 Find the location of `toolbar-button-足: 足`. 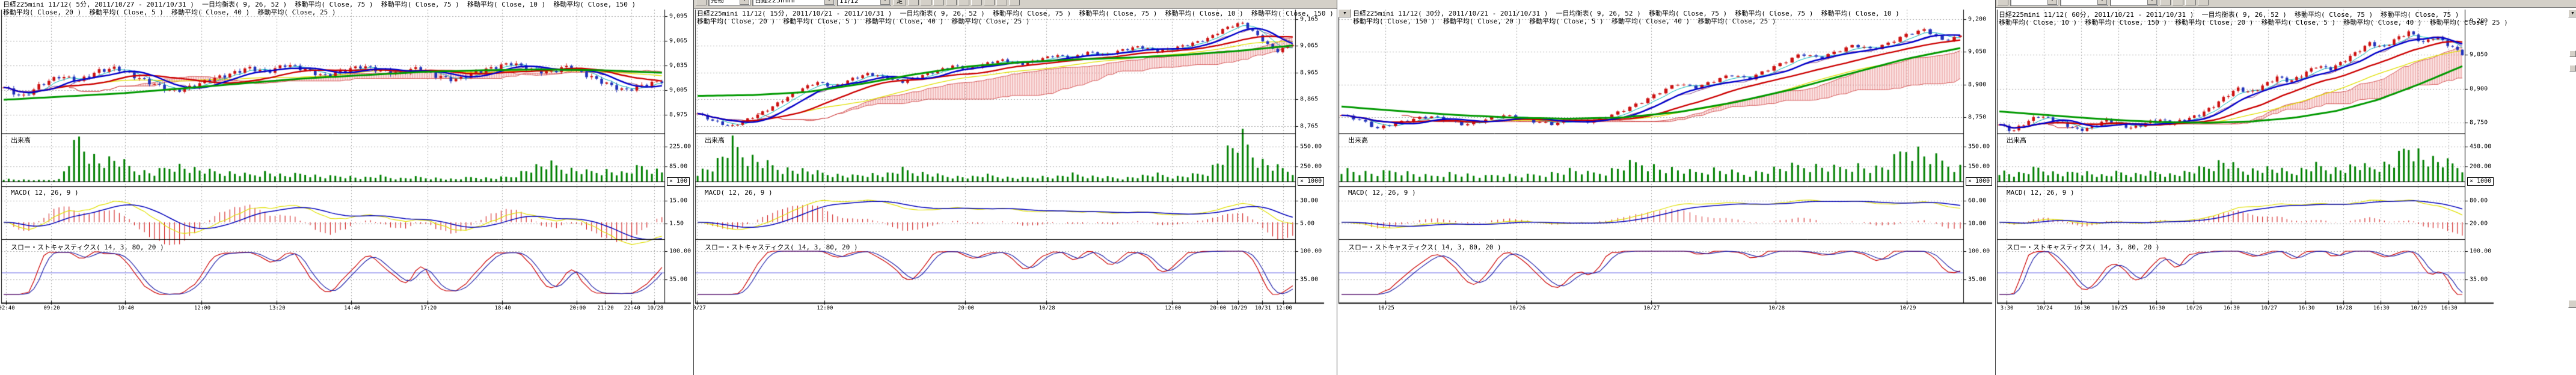

toolbar-button-足: 足 is located at coordinates (899, 2).